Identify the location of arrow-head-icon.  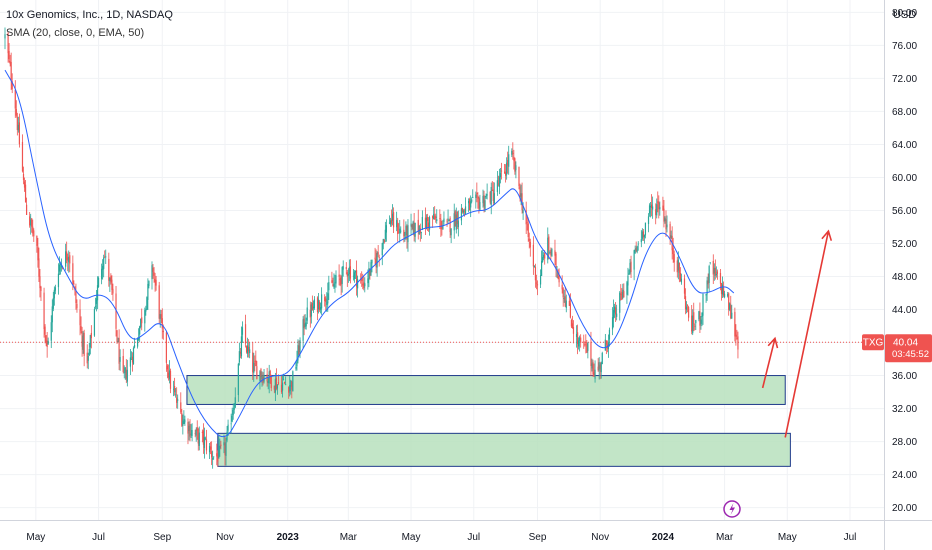
(827, 235).